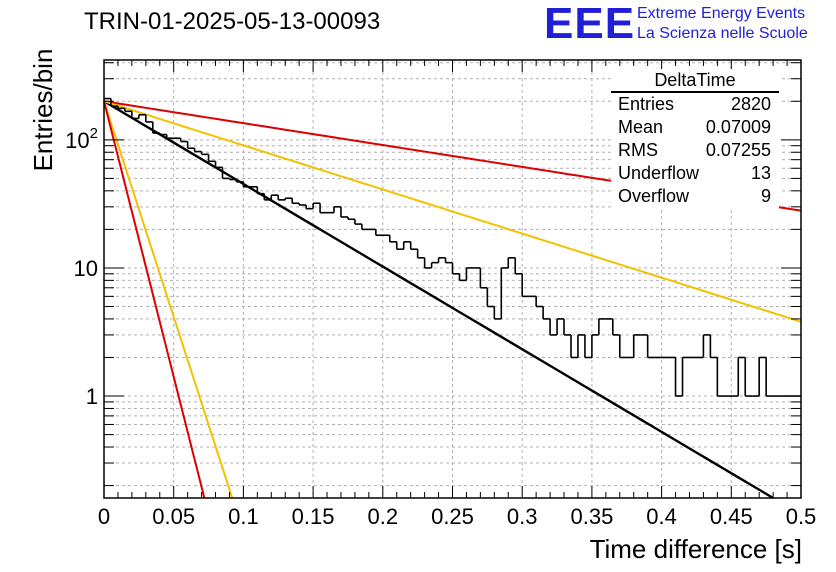 The height and width of the screenshot is (572, 836). Describe the element at coordinates (695, 196) in the screenshot. I see `stats-row-overflow: Overflow 9` at that location.